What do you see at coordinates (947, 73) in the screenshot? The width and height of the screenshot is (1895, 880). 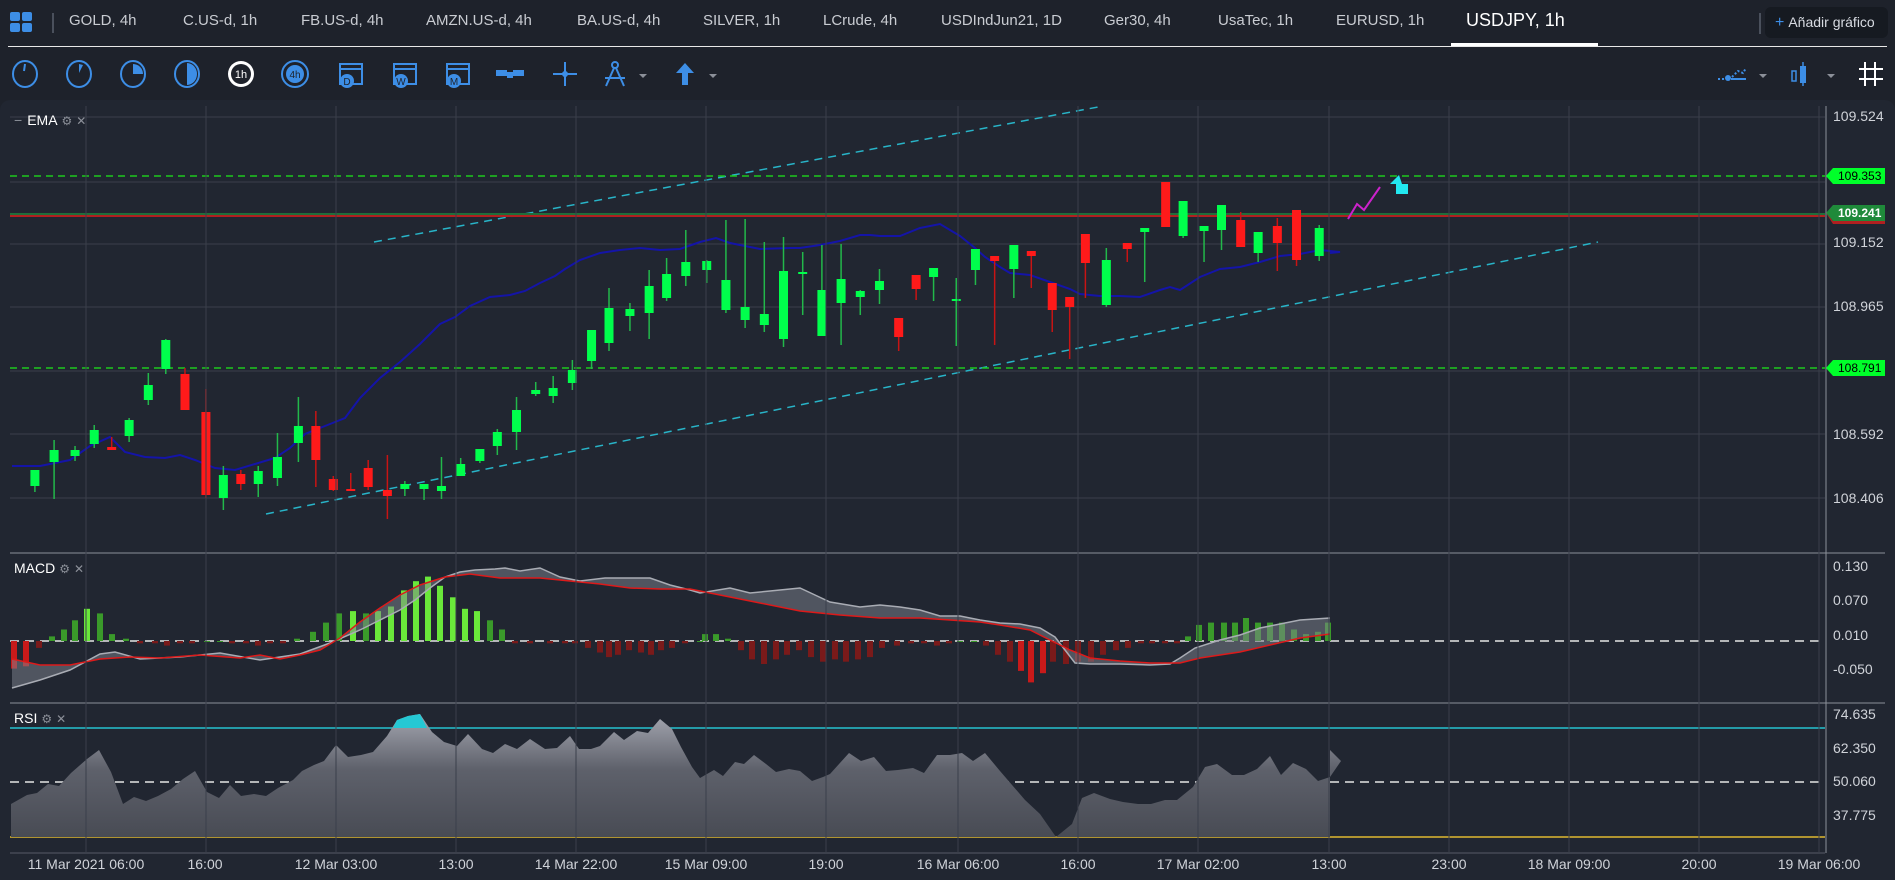 I see `chart-toolbar: 1h 4h D W M` at bounding box center [947, 73].